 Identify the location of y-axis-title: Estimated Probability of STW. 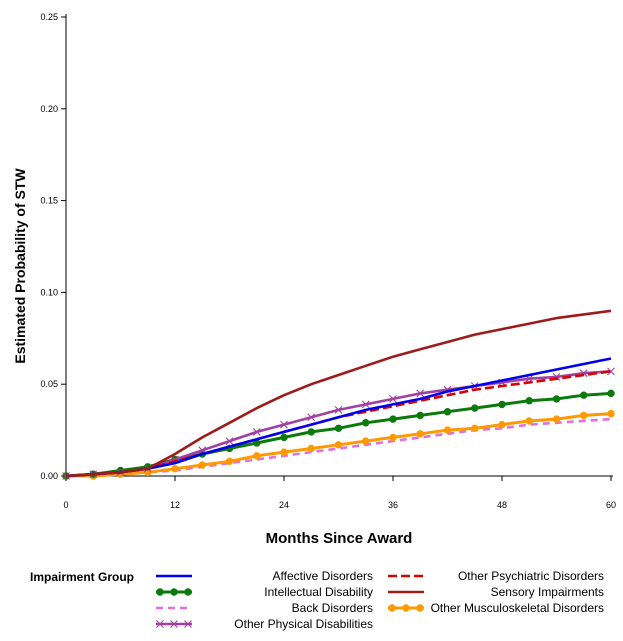
(20, 266).